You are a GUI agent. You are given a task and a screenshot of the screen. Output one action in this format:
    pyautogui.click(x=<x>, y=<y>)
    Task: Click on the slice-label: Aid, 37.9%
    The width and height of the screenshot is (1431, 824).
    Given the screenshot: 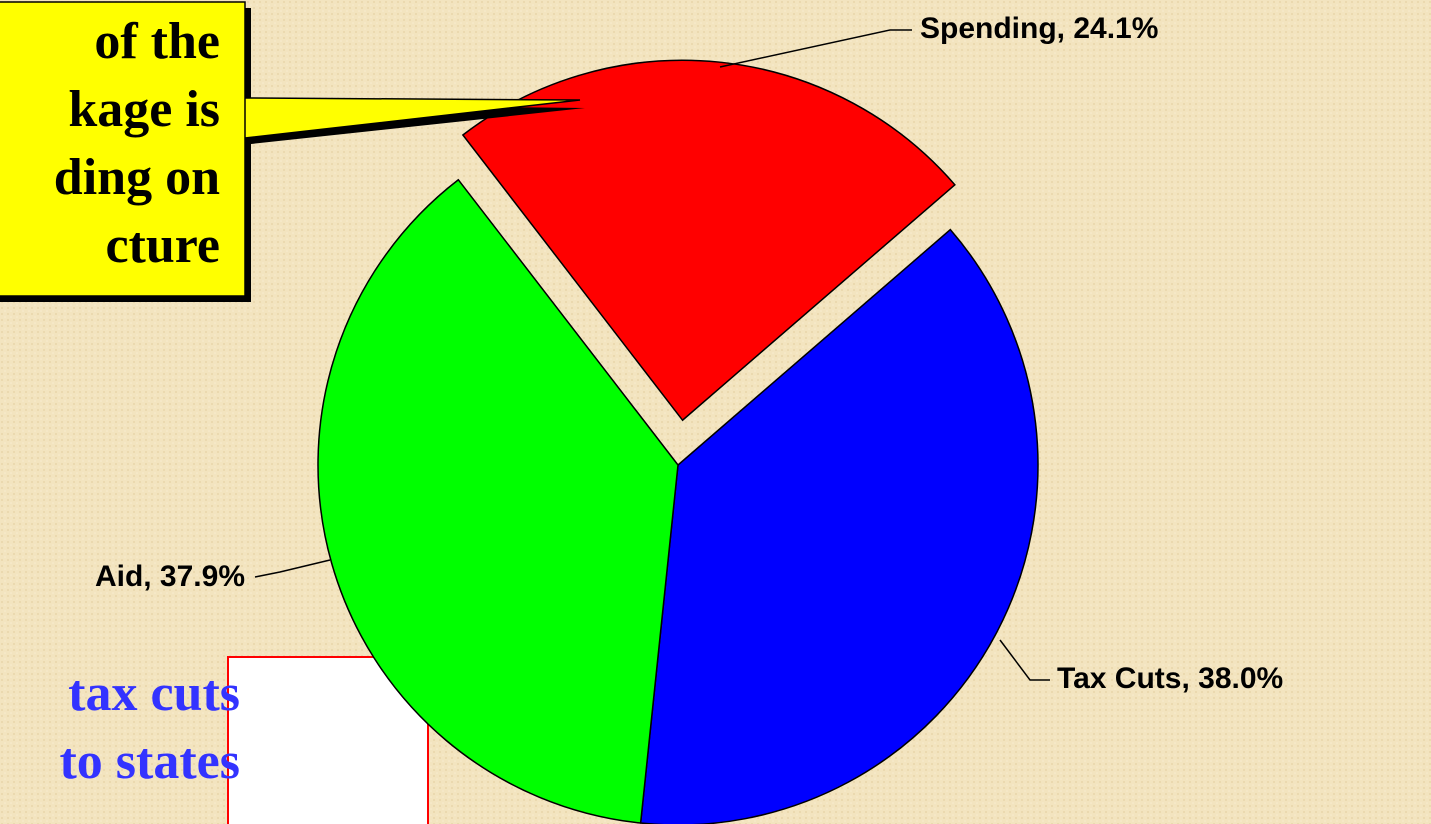 What is the action you would take?
    pyautogui.click(x=170, y=576)
    